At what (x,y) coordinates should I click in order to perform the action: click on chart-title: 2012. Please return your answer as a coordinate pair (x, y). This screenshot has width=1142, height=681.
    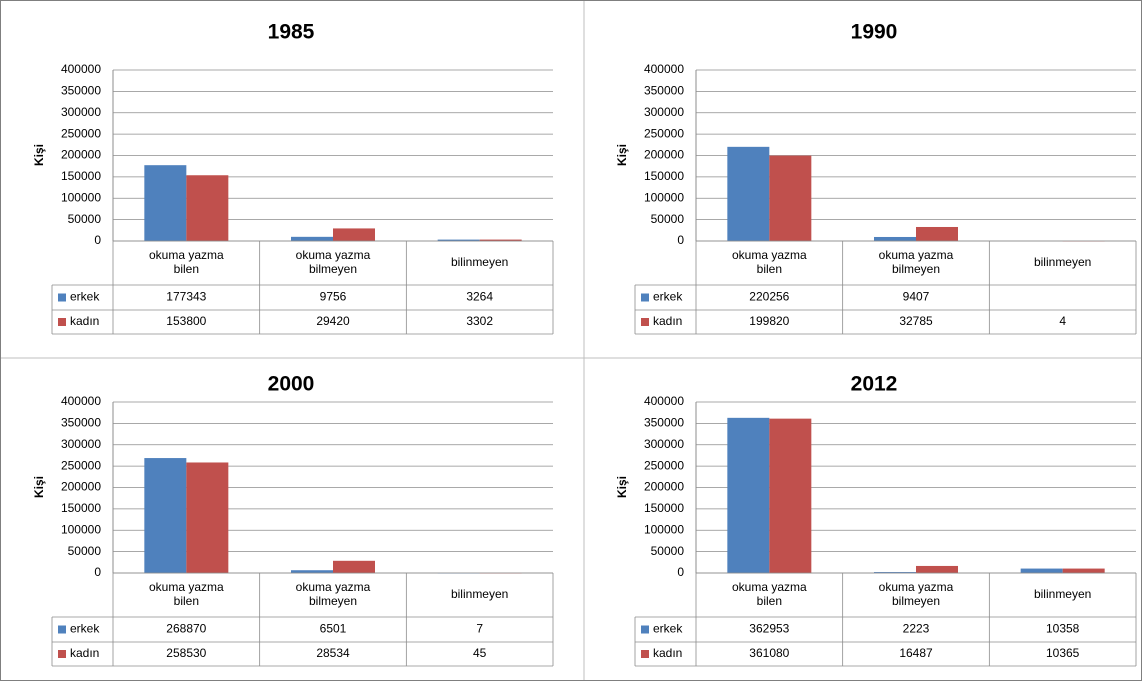
    Looking at the image, I should click on (874, 384).